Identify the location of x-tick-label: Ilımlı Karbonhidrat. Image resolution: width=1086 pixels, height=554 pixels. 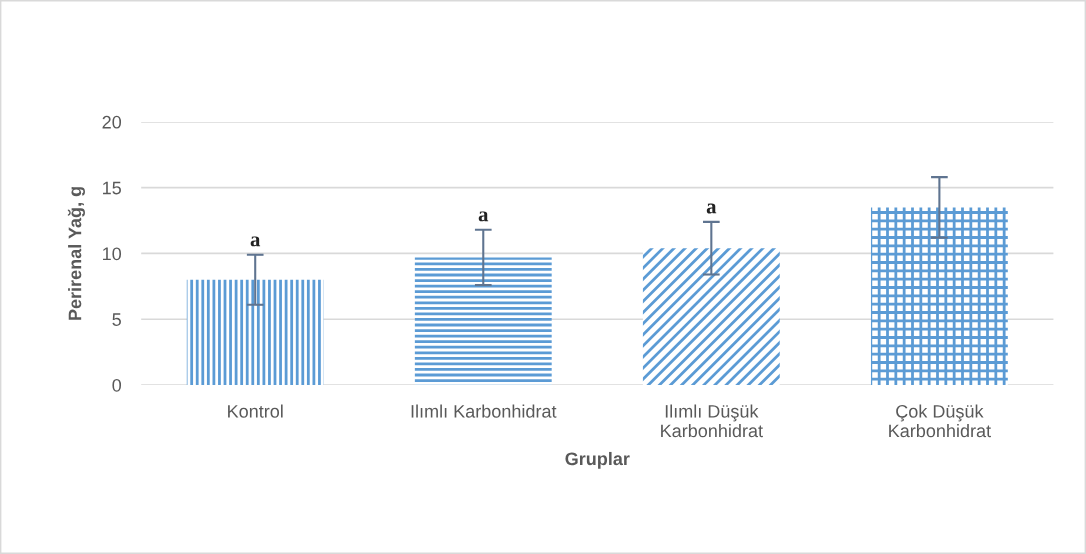
(484, 411).